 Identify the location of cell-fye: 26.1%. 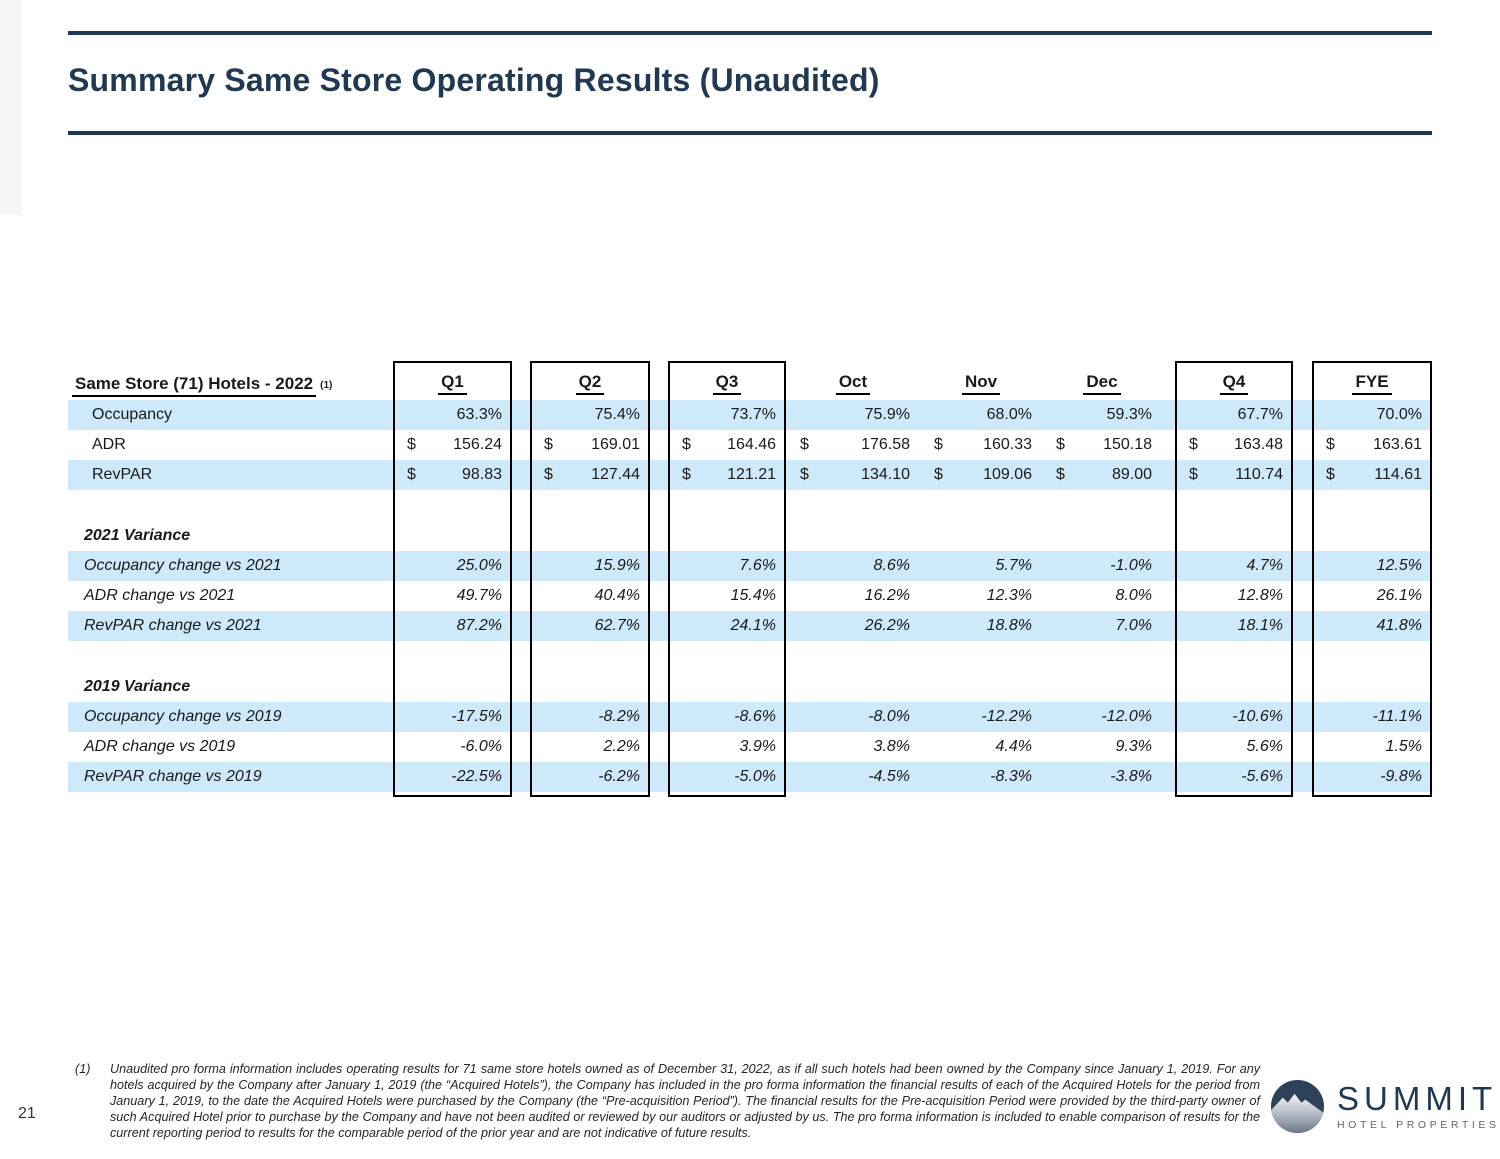
(1399, 595).